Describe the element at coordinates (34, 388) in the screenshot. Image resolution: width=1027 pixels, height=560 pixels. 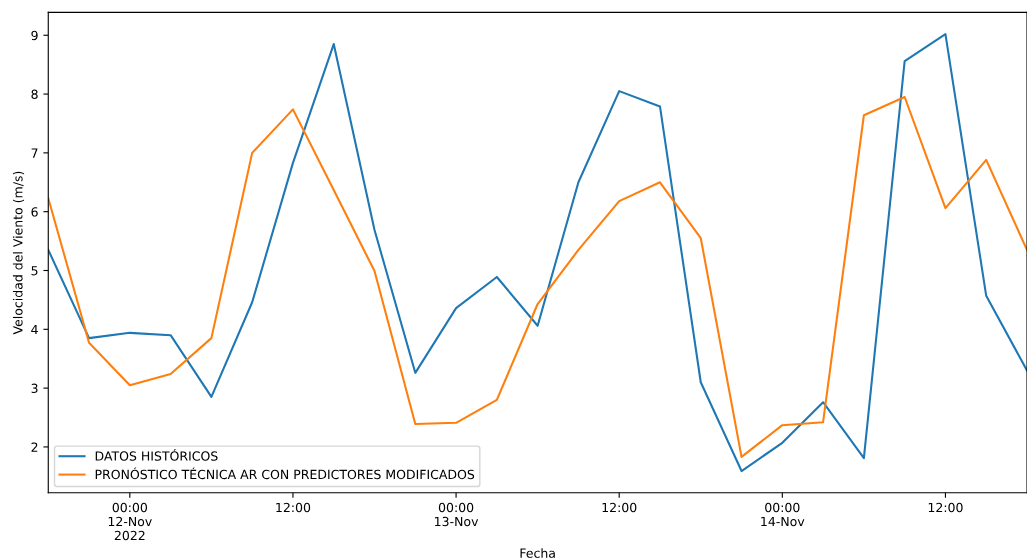
I see `y-tick-label: 3` at that location.